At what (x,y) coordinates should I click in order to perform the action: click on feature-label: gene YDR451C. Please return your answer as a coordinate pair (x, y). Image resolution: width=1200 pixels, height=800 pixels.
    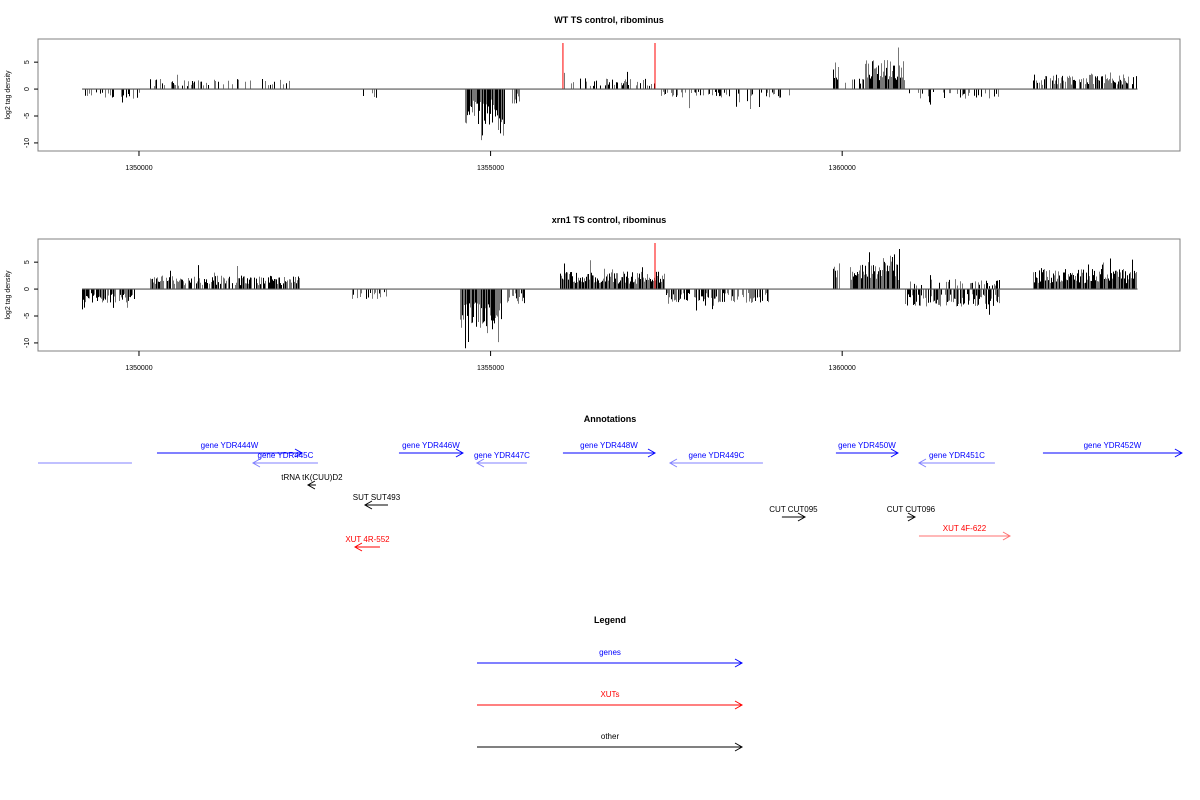
    Looking at the image, I should click on (957, 455).